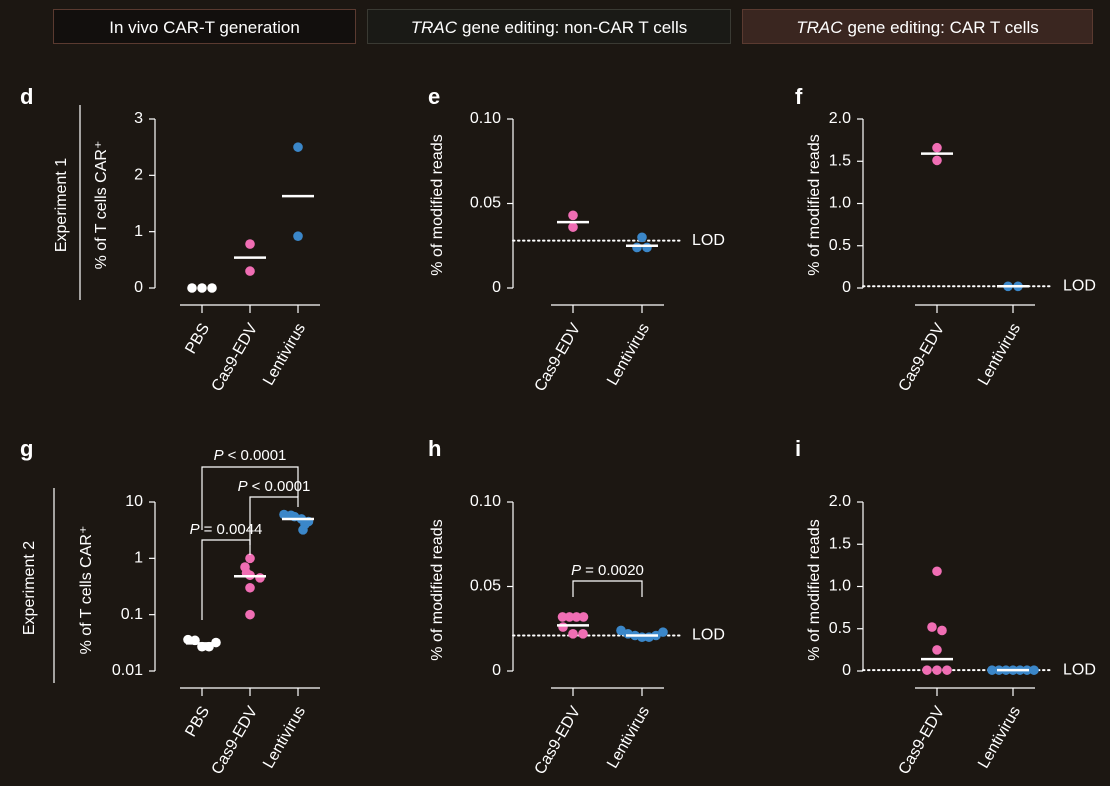 Image resolution: width=1110 pixels, height=786 pixels. Describe the element at coordinates (798, 448) in the screenshot. I see `panel-letter: i` at that location.